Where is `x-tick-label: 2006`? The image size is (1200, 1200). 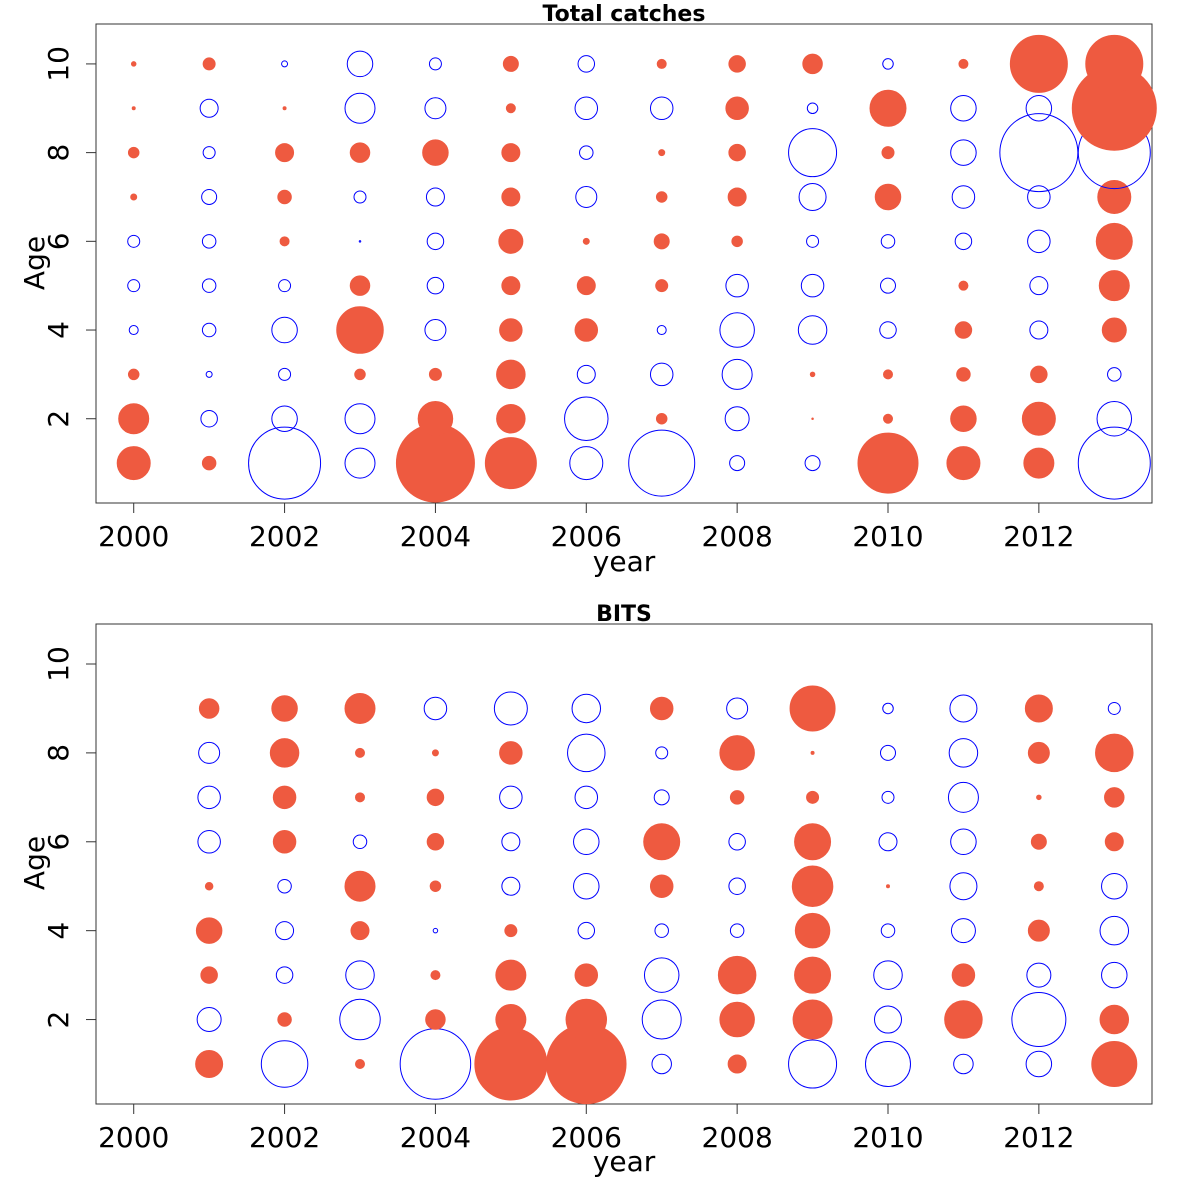 x-tick-label: 2006 is located at coordinates (586, 1137).